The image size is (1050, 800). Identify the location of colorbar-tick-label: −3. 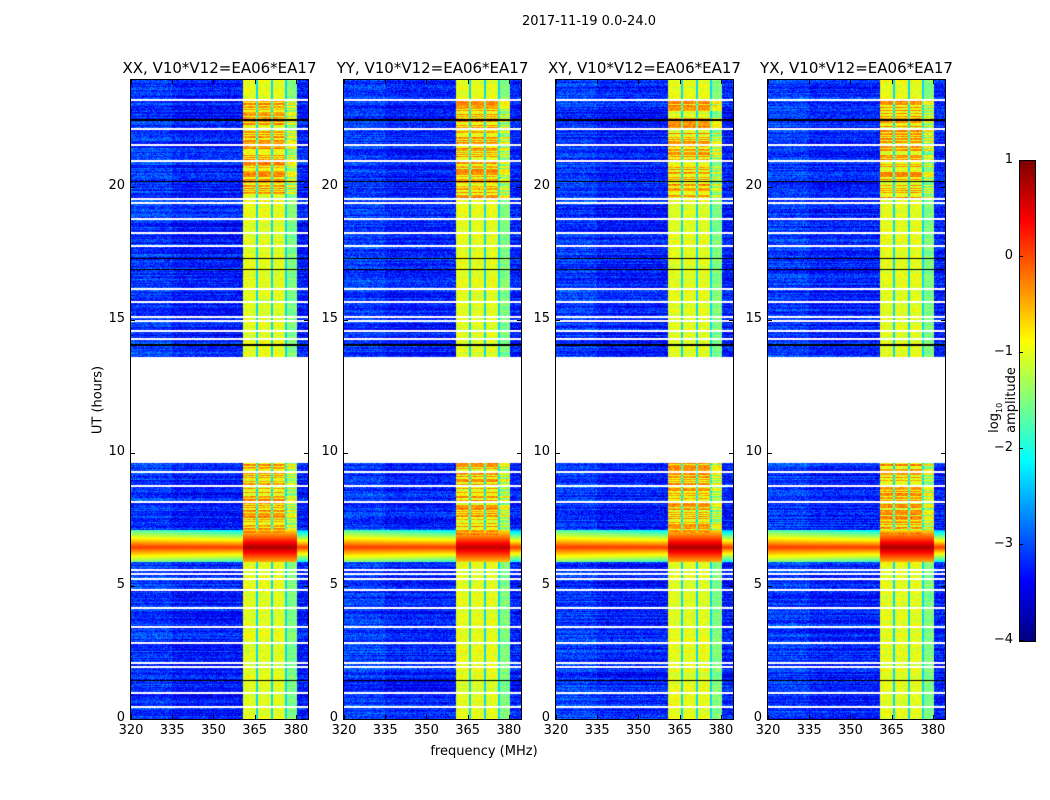
(1003, 543).